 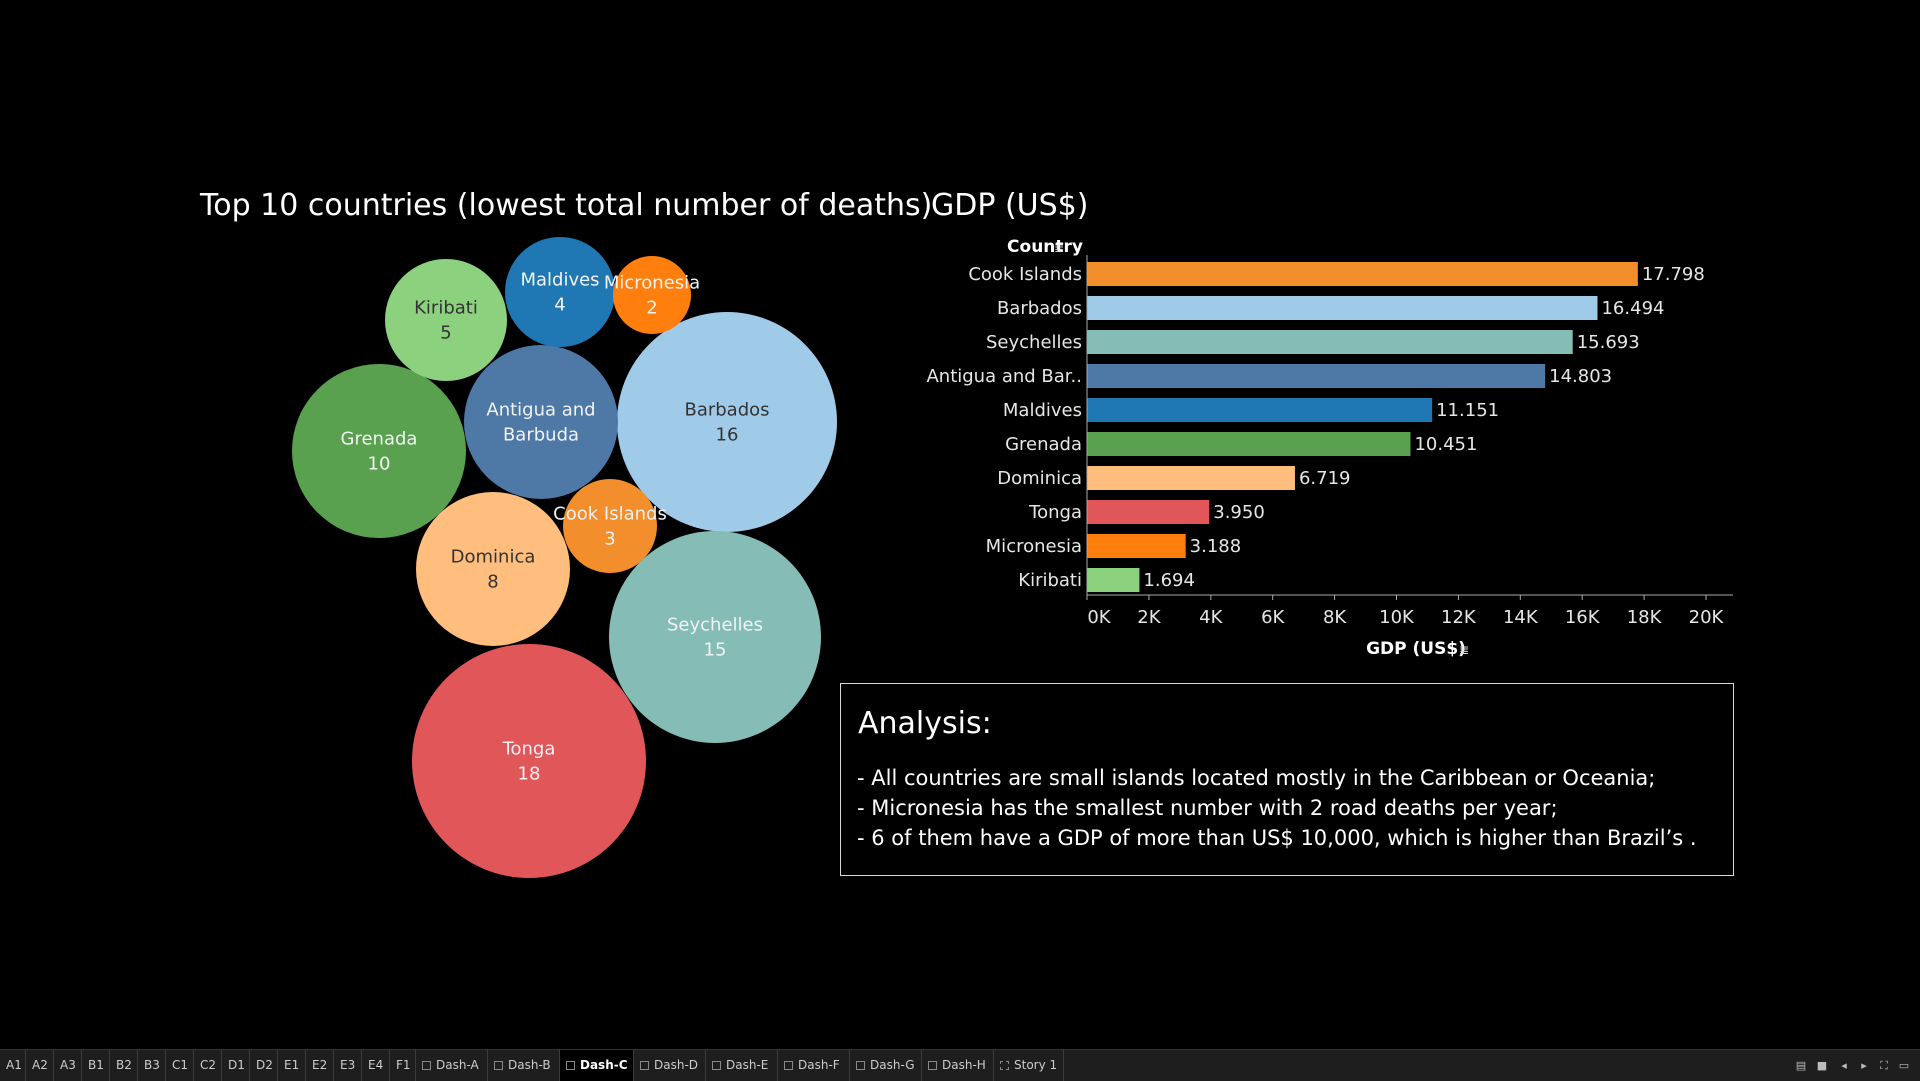 I want to click on tab-dash-b: Dash-B, so click(x=524, y=1065).